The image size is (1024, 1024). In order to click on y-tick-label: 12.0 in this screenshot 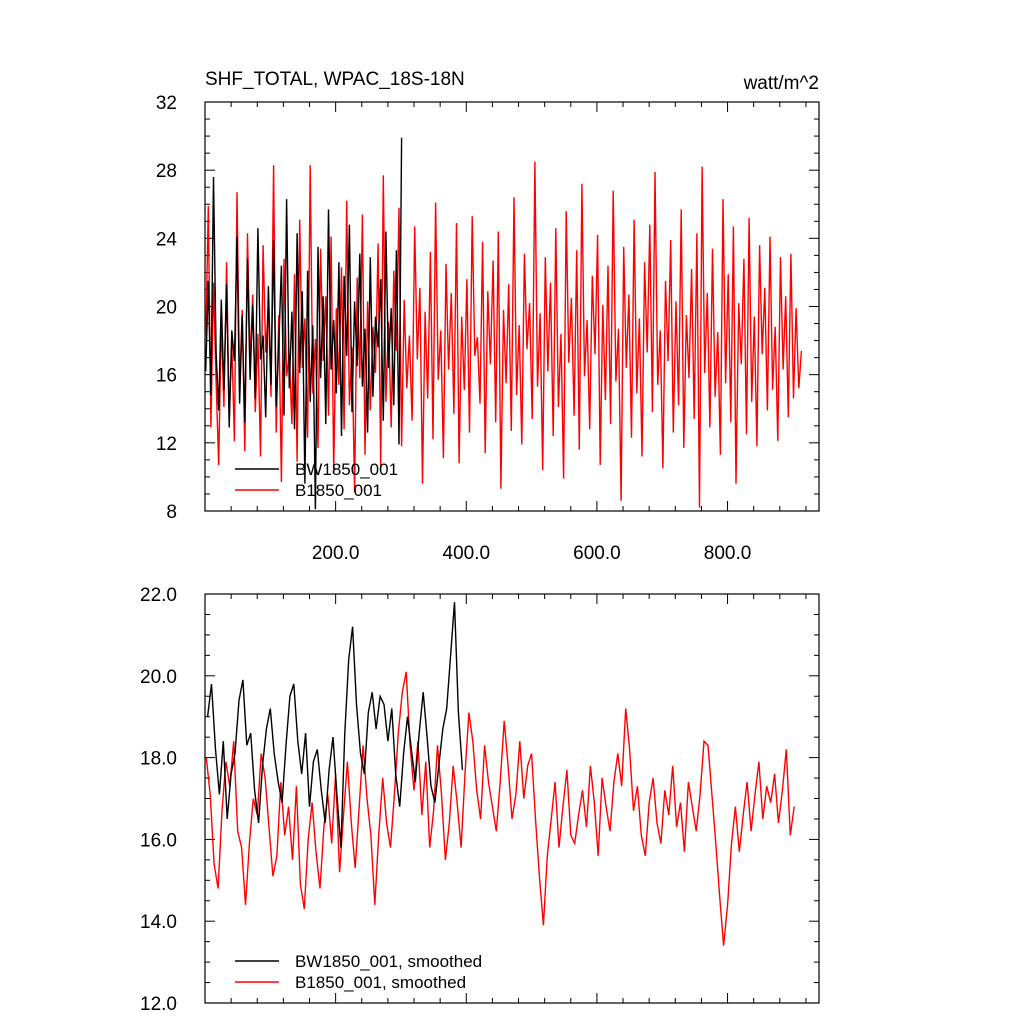, I will do `click(158, 1004)`.